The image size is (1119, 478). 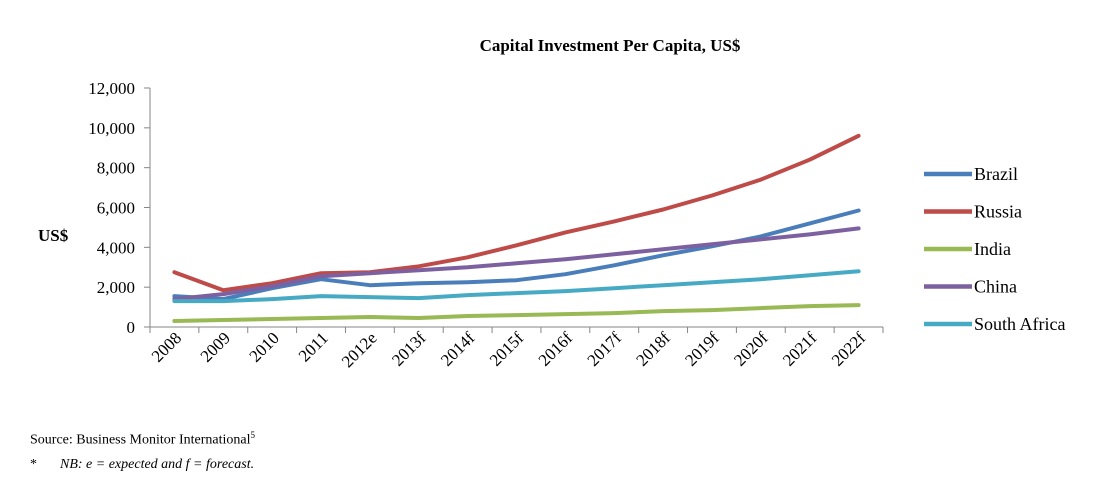 What do you see at coordinates (653, 349) in the screenshot?
I see `x-tick-label: 2018f` at bounding box center [653, 349].